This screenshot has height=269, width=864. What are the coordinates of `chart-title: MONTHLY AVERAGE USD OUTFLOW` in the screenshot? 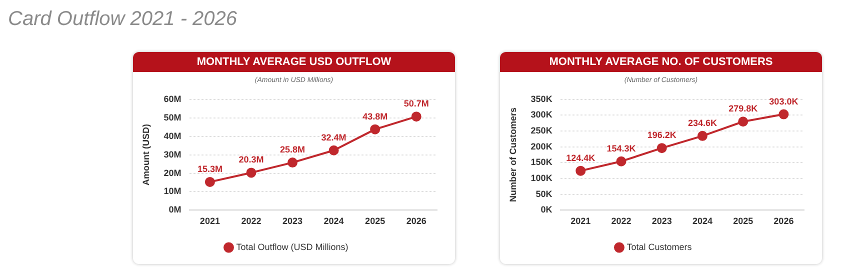 It's located at (294, 62).